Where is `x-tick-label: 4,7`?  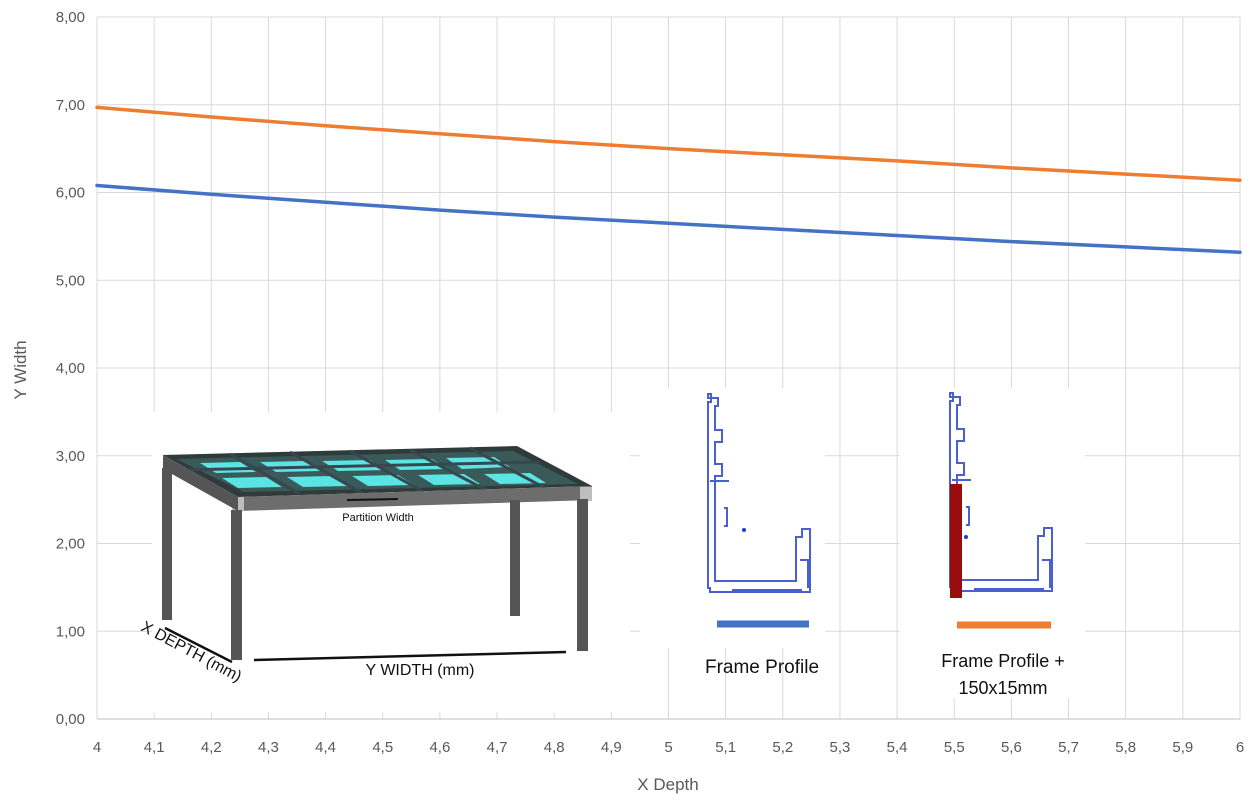
x-tick-label: 4,7 is located at coordinates (497, 747).